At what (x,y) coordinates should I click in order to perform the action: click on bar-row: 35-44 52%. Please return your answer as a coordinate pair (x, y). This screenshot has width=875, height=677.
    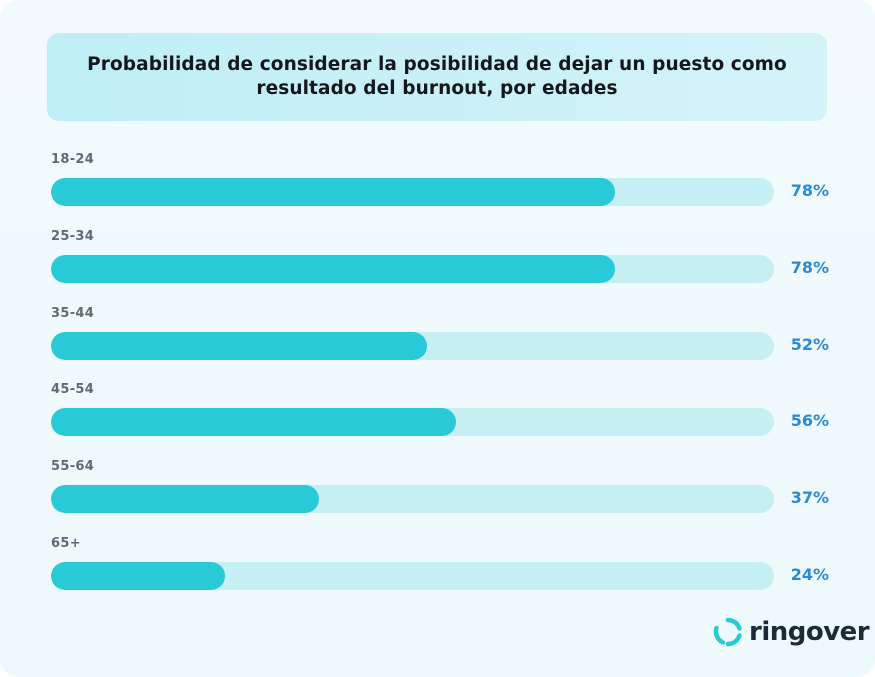
    Looking at the image, I should click on (437, 334).